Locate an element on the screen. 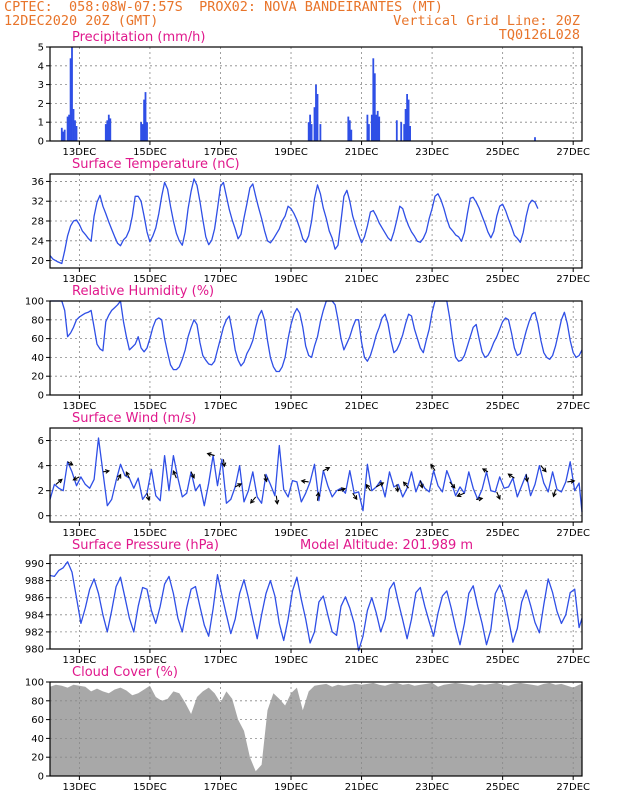 The image size is (618, 800). panel5-xtick-label: 21DEC is located at coordinates (362, 660).